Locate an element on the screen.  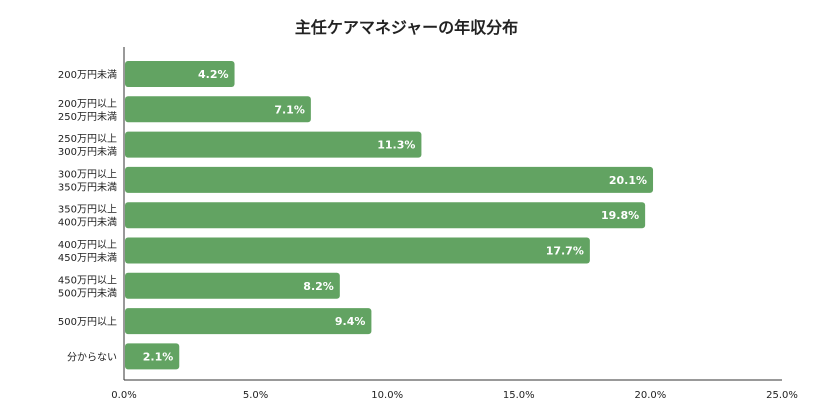
category-label: 450万円以上 is located at coordinates (87, 280).